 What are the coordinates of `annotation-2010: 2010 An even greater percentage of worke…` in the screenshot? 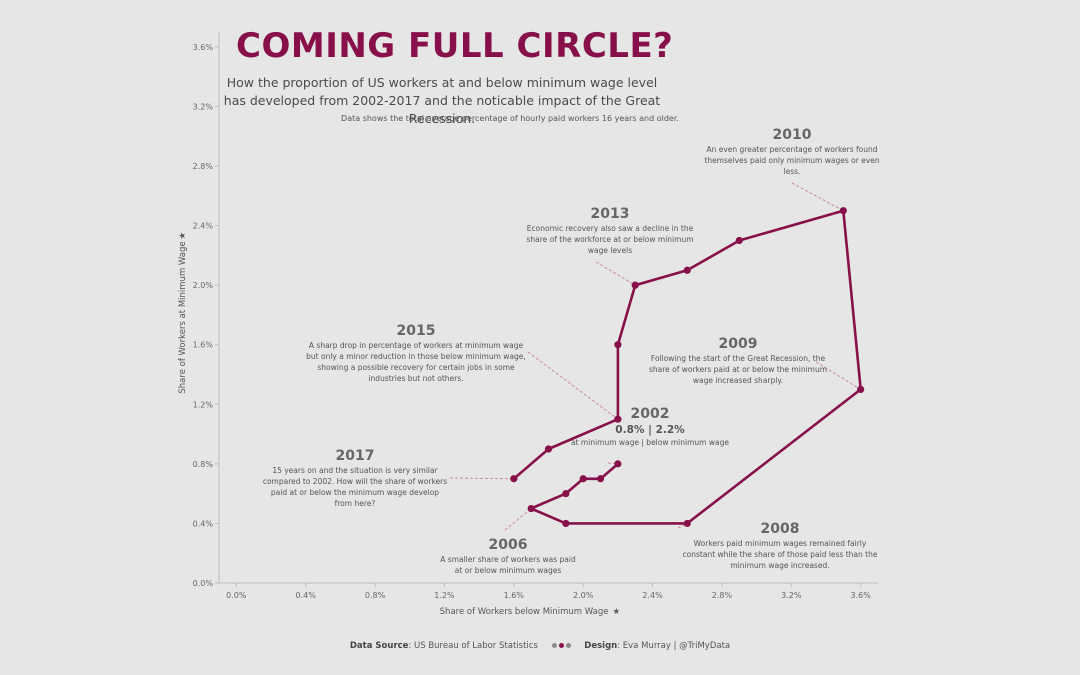 It's located at (792, 151).